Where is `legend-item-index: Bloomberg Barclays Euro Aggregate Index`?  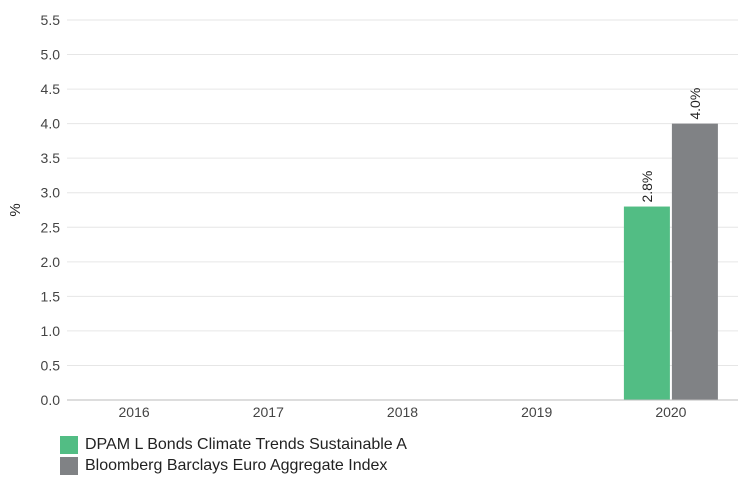
legend-item-index: Bloomberg Barclays Euro Aggregate Index is located at coordinates (233, 465).